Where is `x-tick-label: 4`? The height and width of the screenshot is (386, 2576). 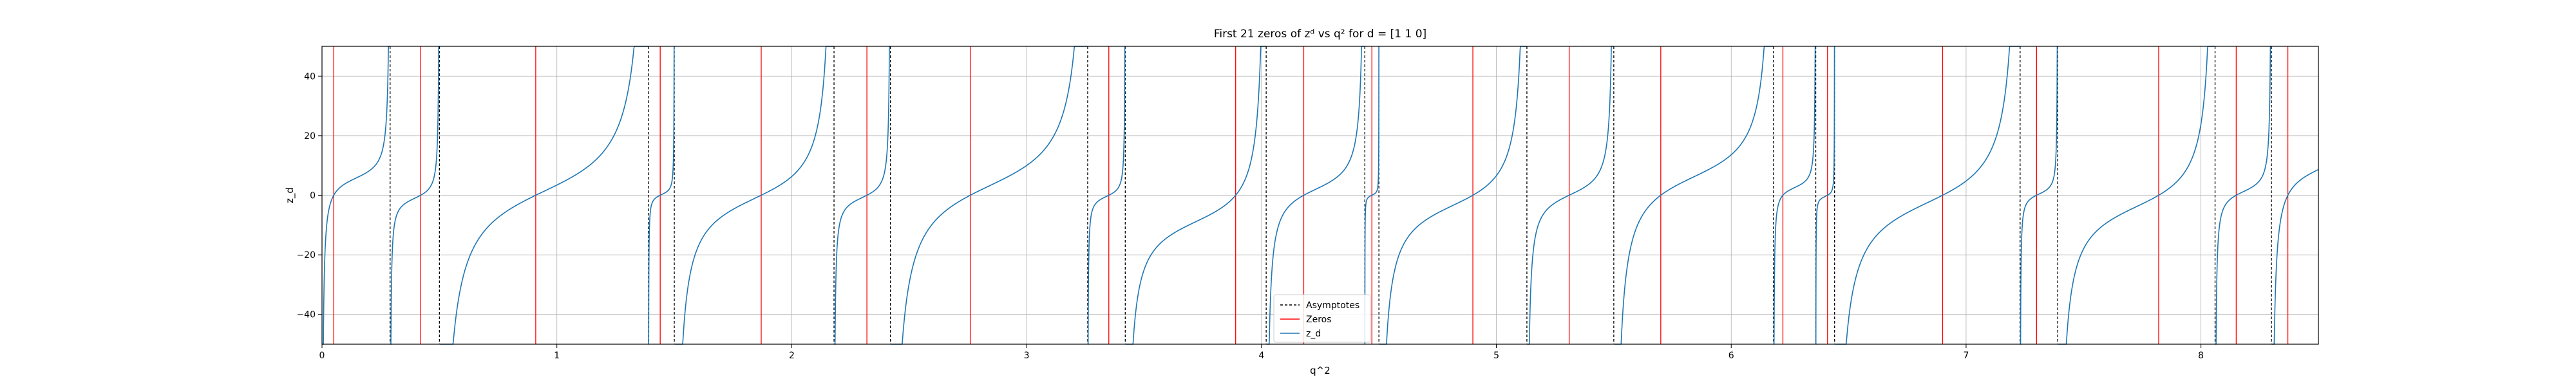
x-tick-label: 4 is located at coordinates (1261, 356).